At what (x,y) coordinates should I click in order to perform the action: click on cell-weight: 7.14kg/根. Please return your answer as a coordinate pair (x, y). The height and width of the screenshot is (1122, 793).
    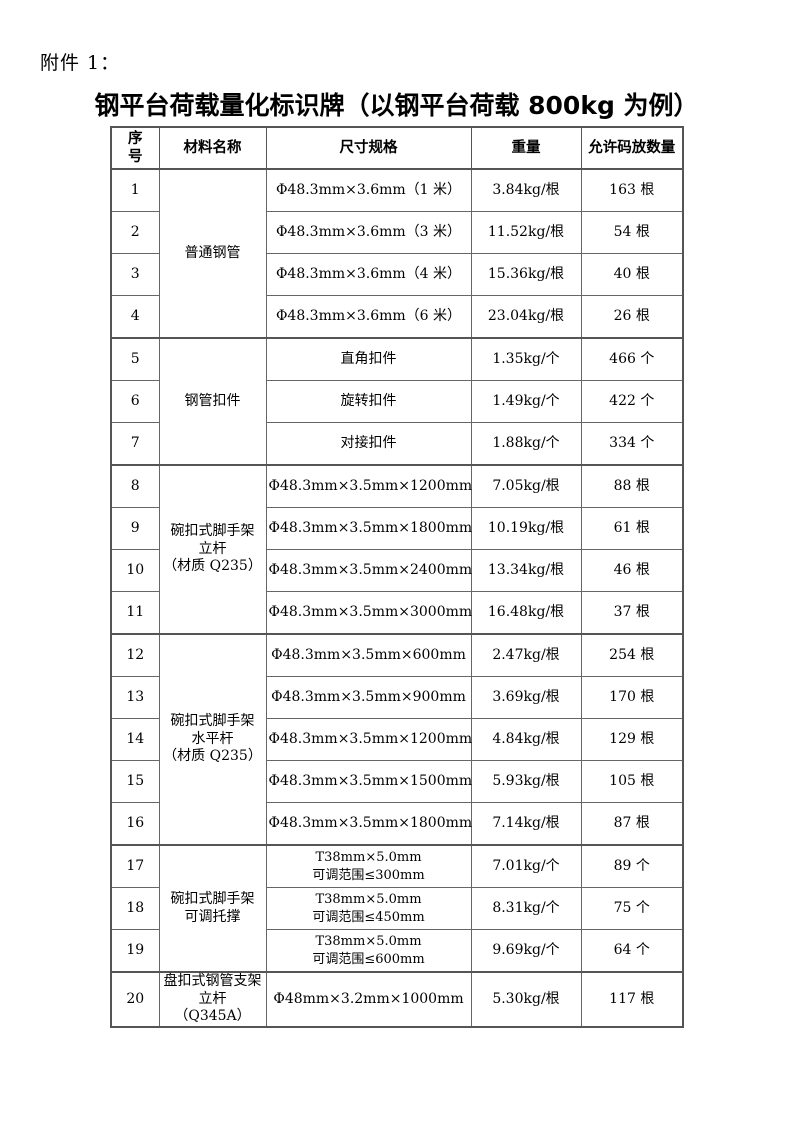
    Looking at the image, I should click on (526, 824).